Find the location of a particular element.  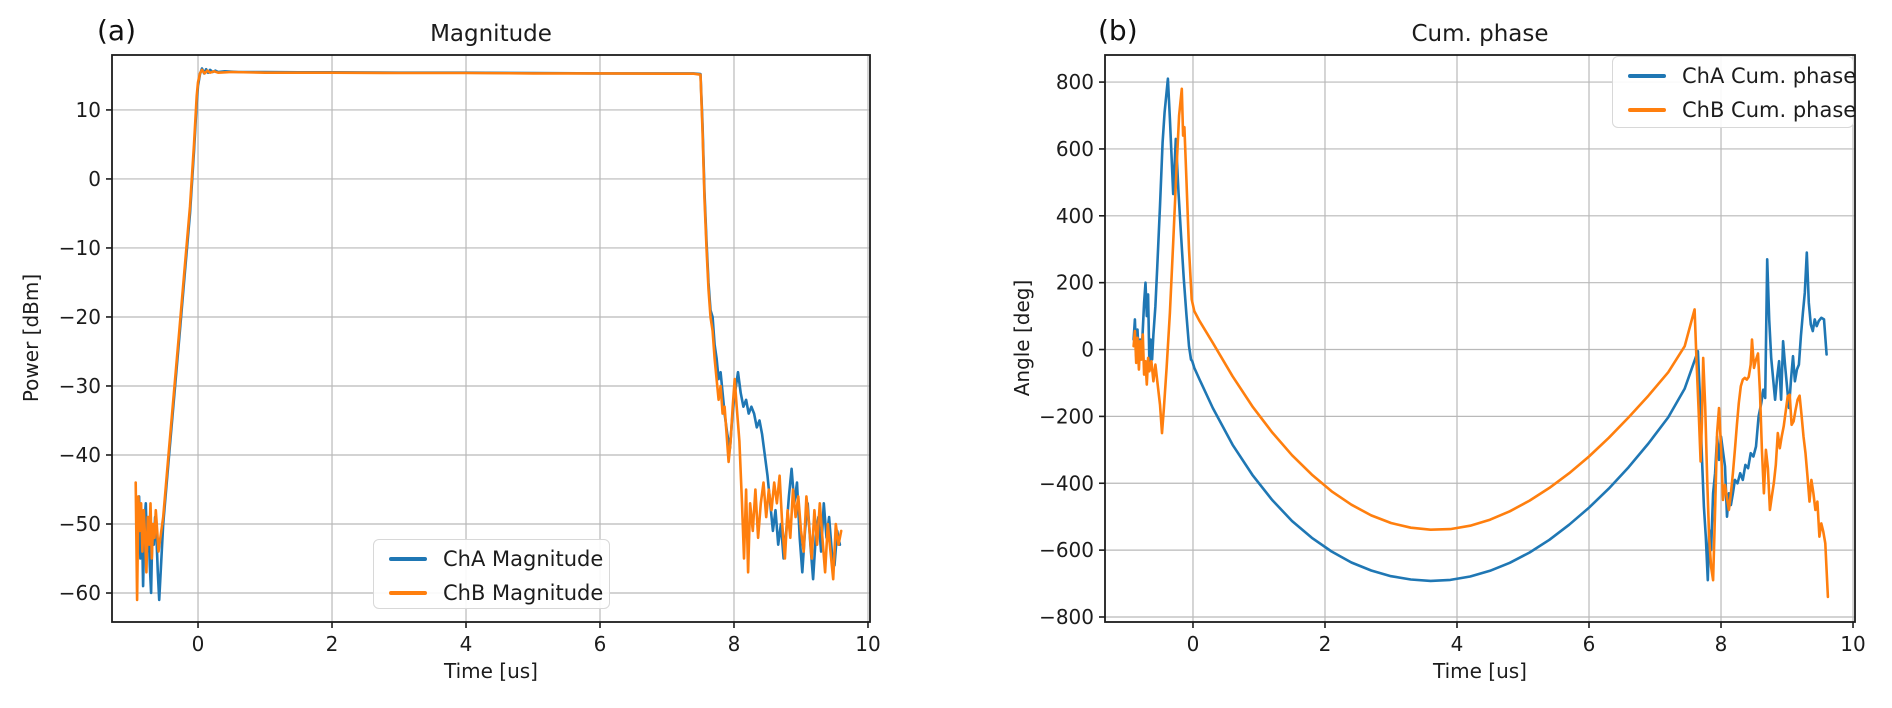

svg-text: −800 is located at coordinates (1066, 617).